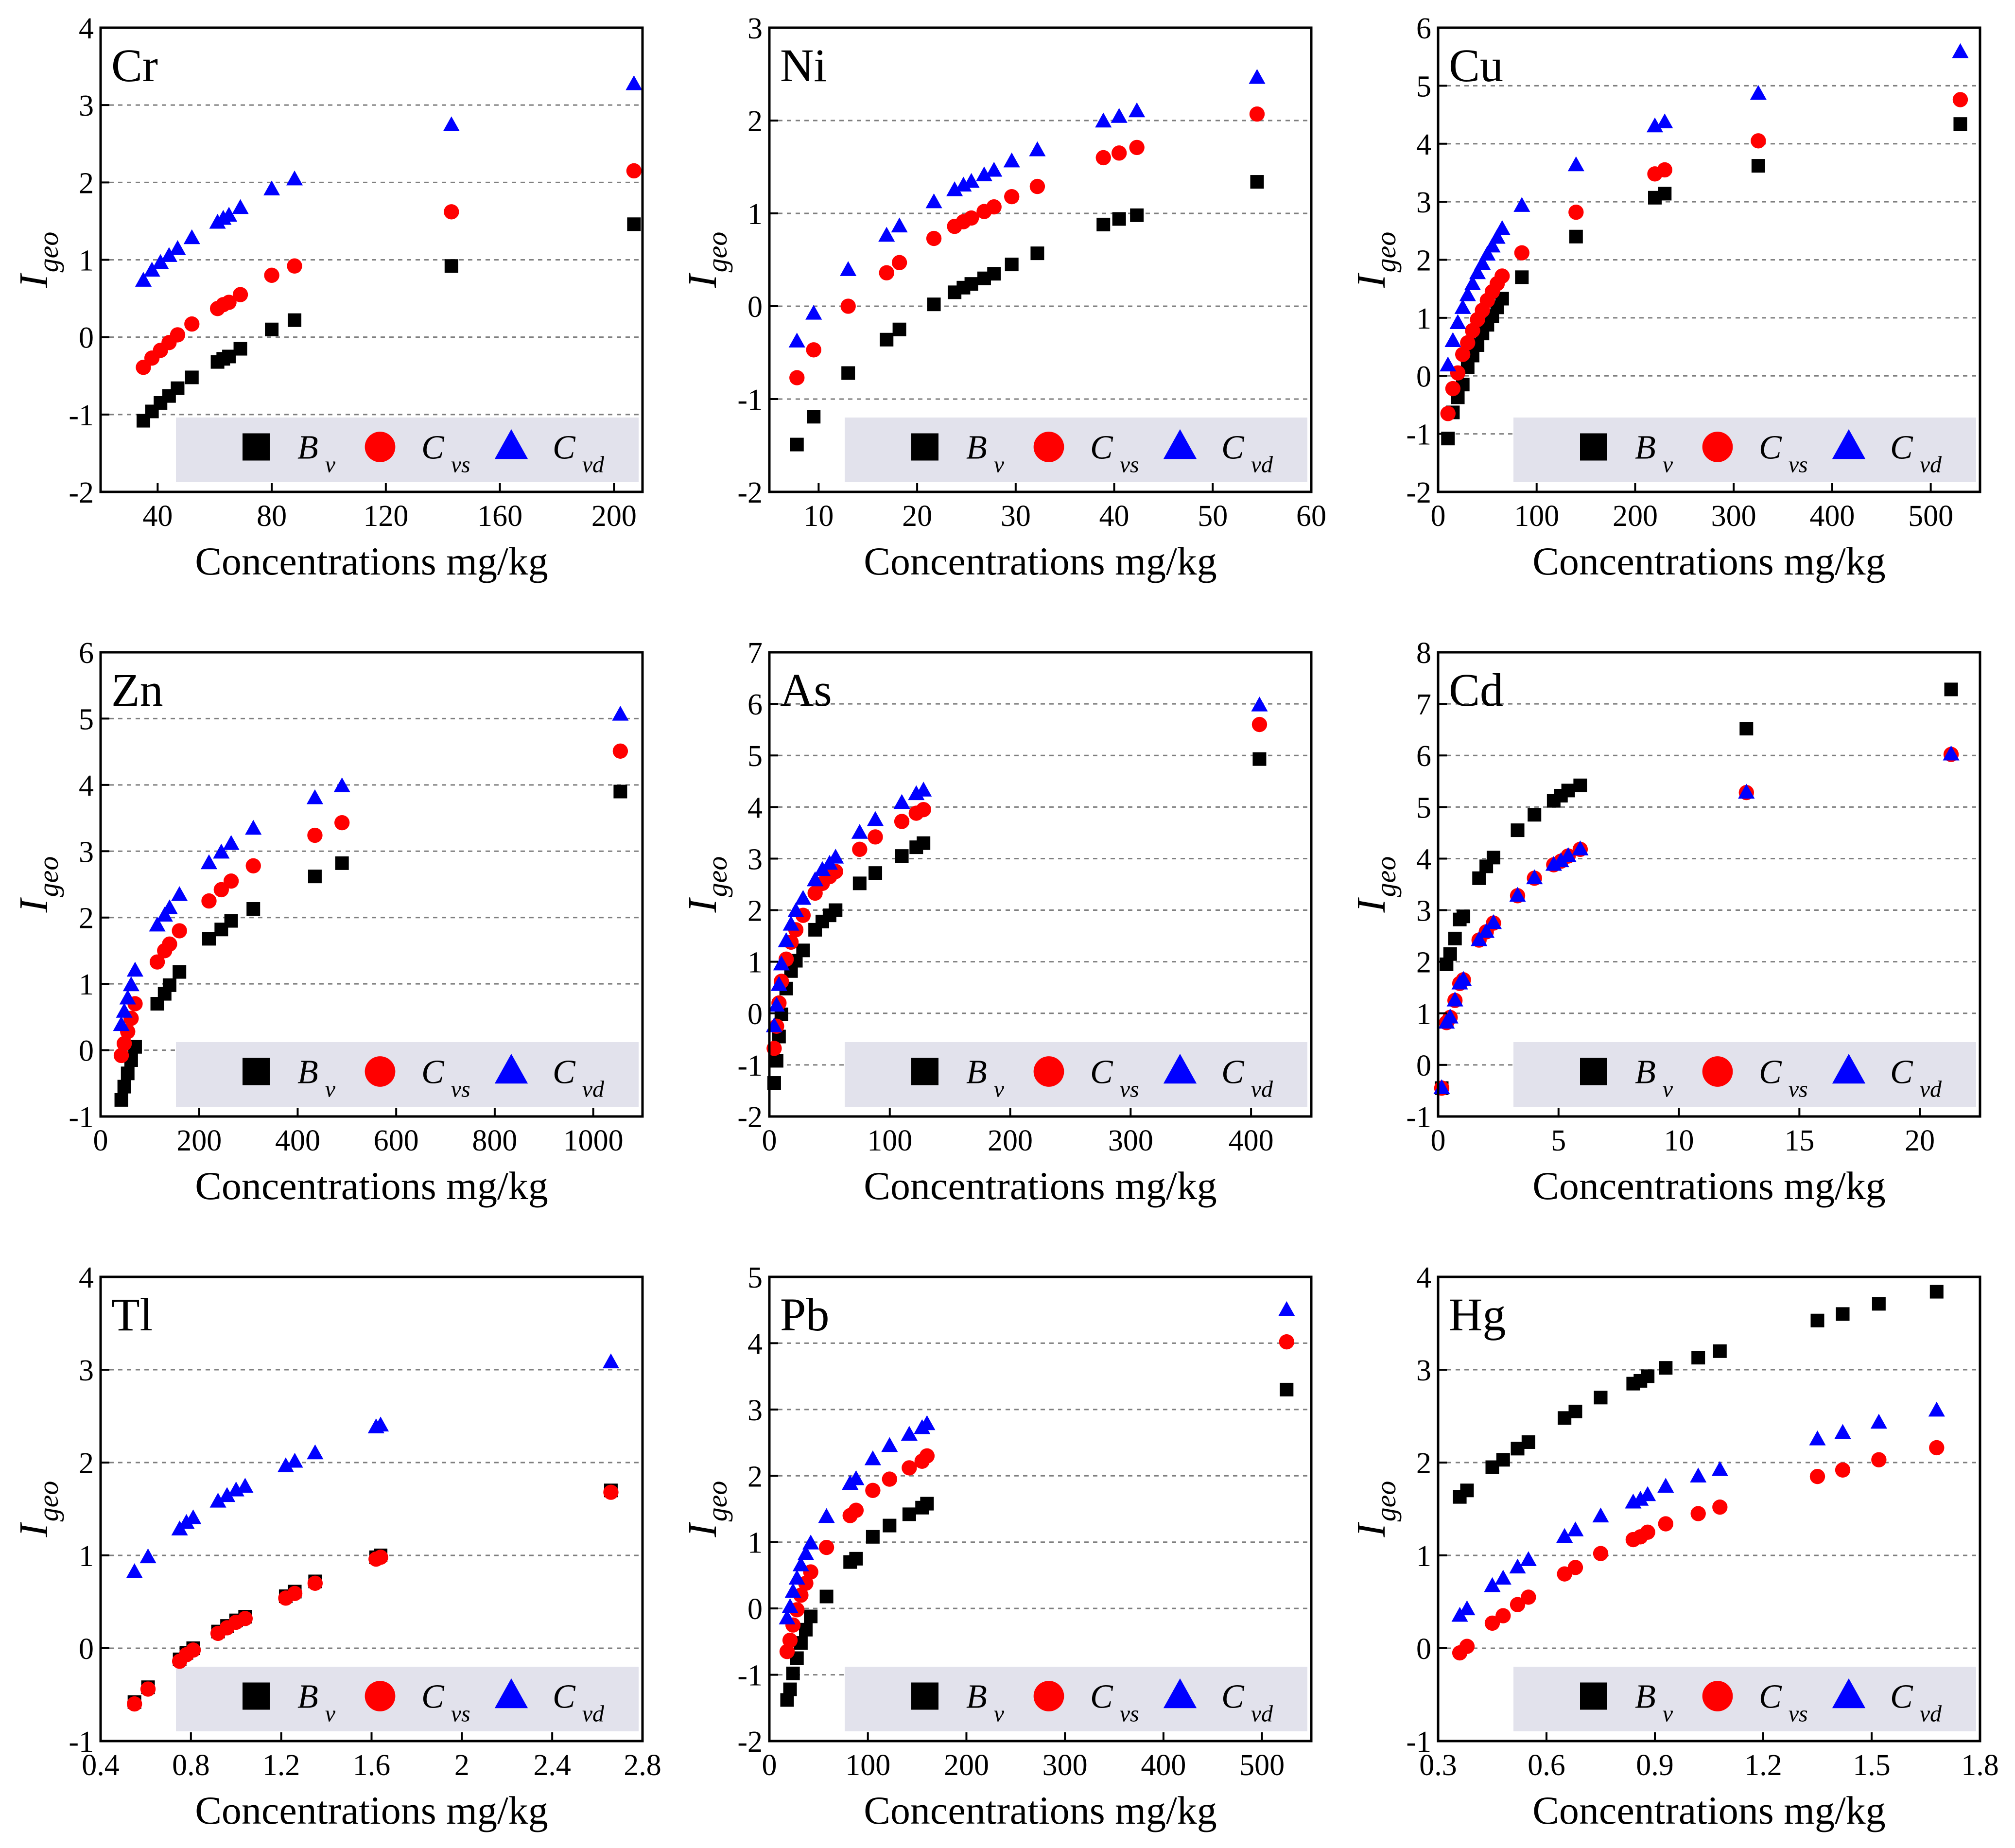  I want to click on plot-frame, so click(1040, 1509).